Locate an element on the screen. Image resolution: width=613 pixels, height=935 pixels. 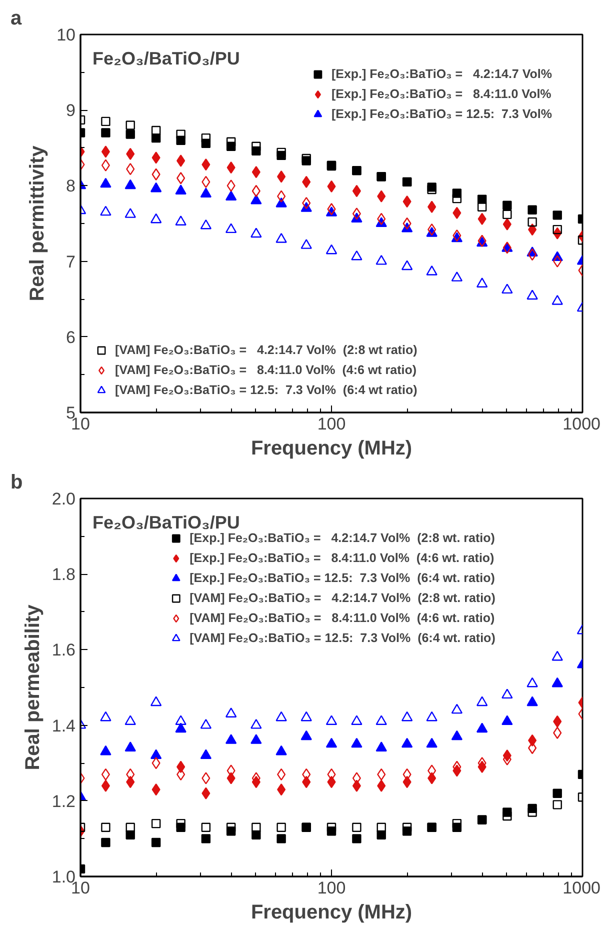
legend-label: [VAM] Fe₂O₃:BaTiO₃ = 12.5: 7.3 Vol% (6:4 wt ratio) is located at coordinates (266, 390).